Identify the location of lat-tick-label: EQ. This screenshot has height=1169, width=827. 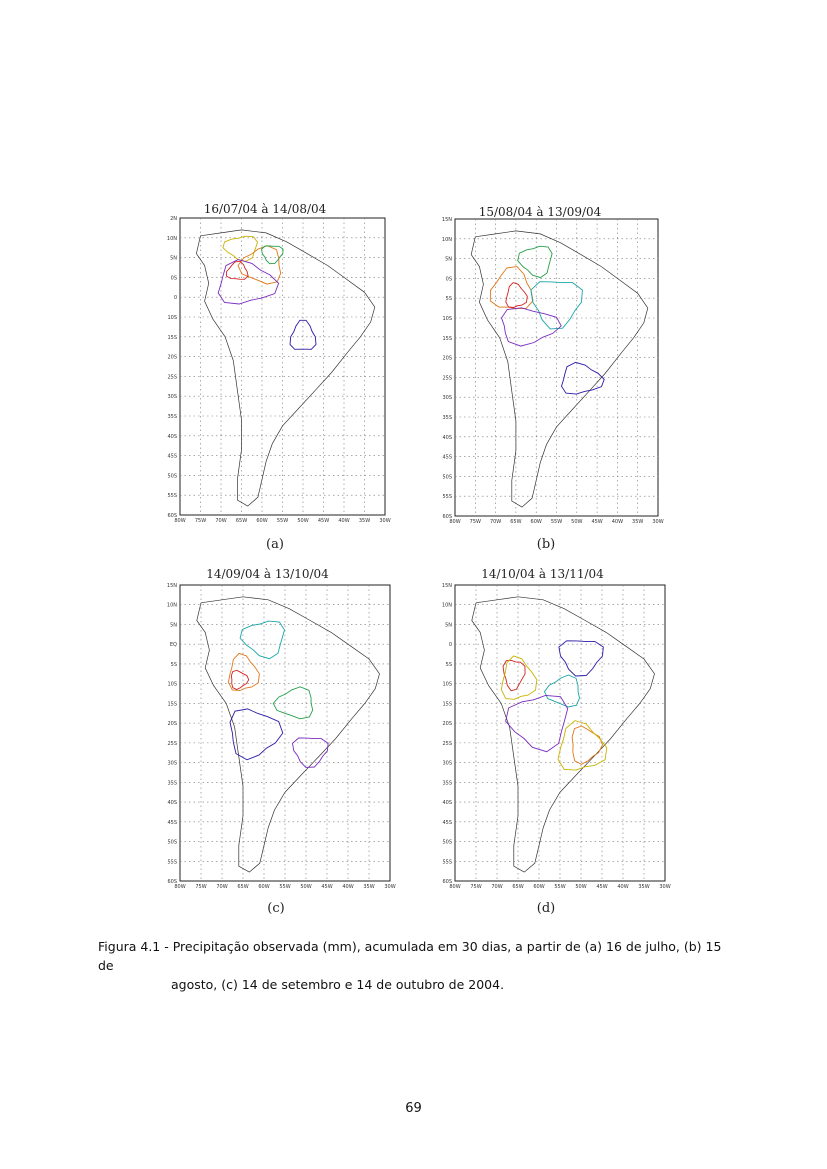
(173, 645).